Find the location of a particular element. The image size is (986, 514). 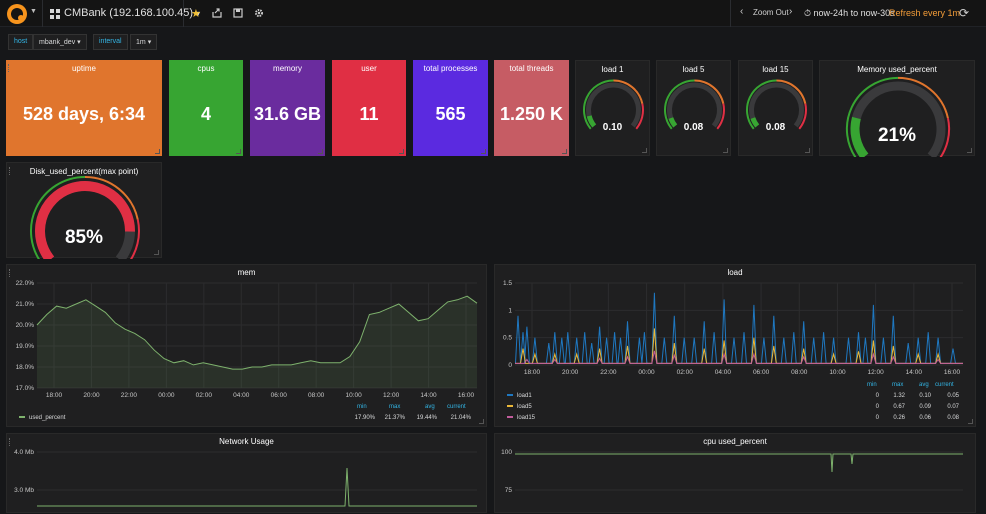

legend-value-max: 0.26 is located at coordinates (899, 418).